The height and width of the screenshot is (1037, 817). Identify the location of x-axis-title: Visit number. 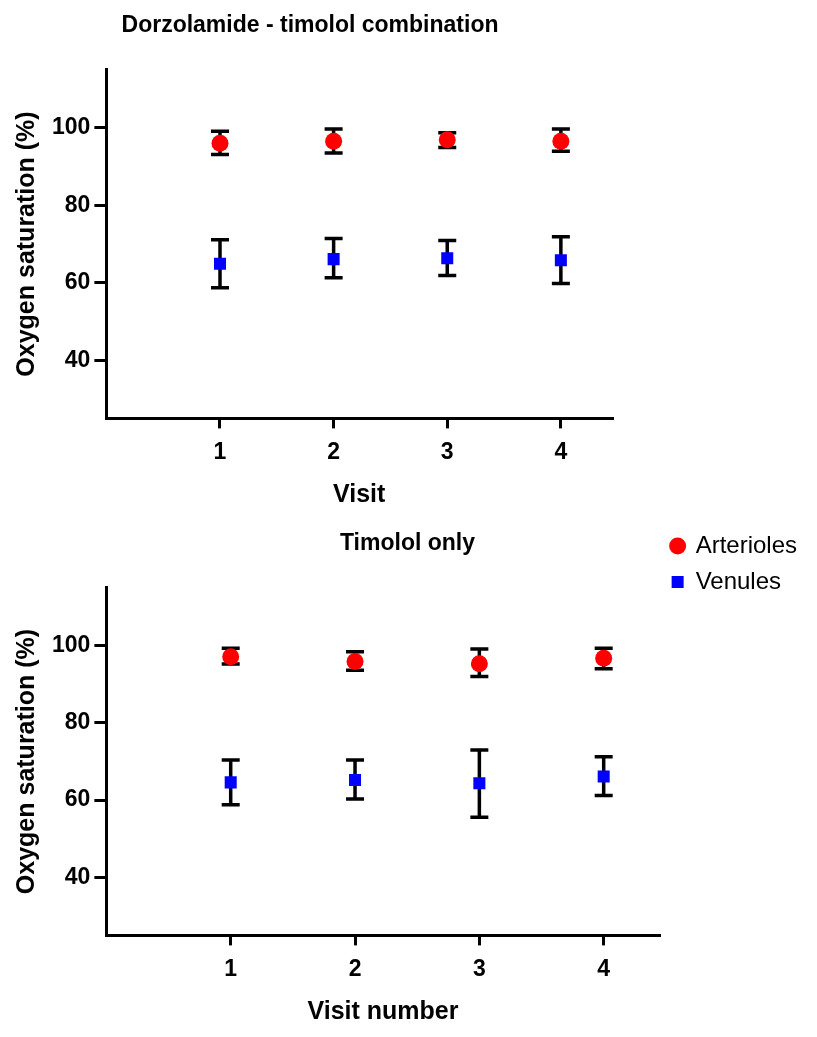
(383, 1009).